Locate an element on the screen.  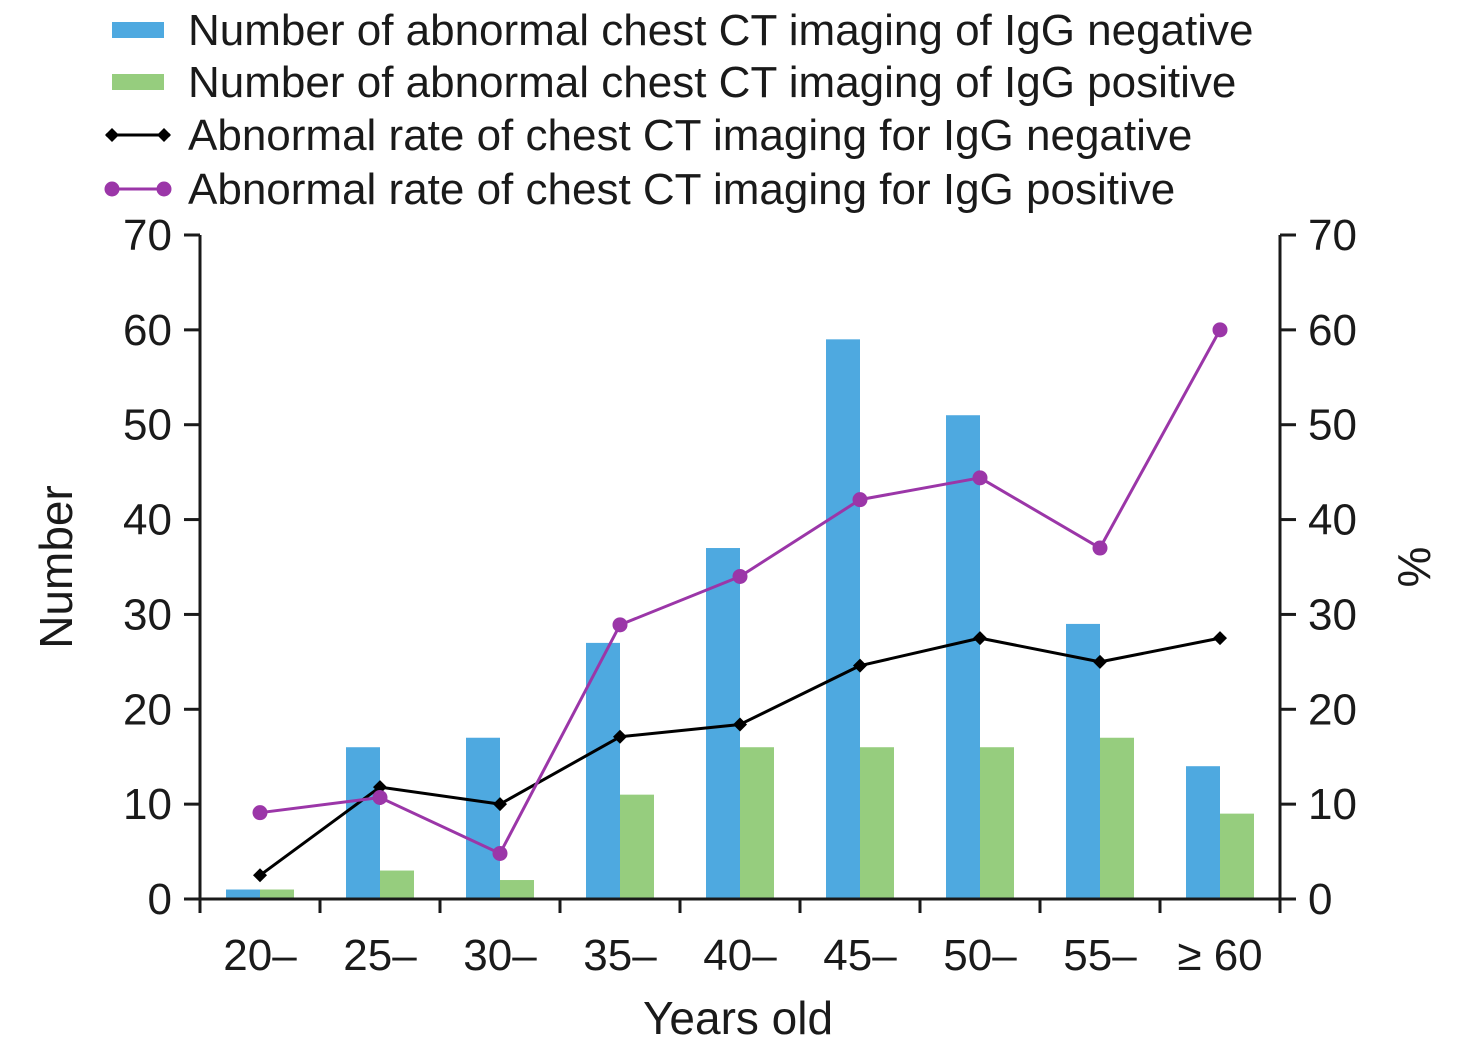
x-tick-label-6: 45– is located at coordinates (860, 955).